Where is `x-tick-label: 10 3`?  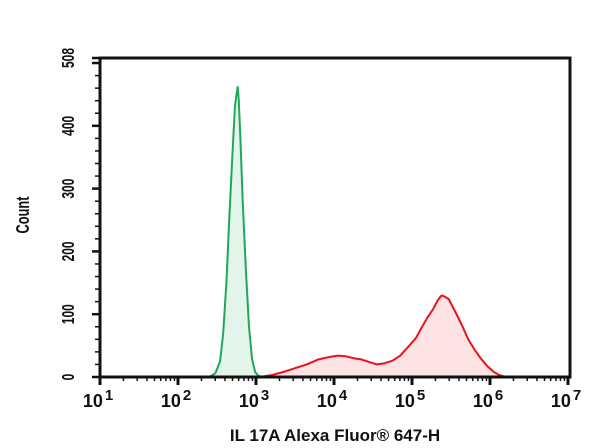 x-tick-label: 10 3 is located at coordinates (254, 399).